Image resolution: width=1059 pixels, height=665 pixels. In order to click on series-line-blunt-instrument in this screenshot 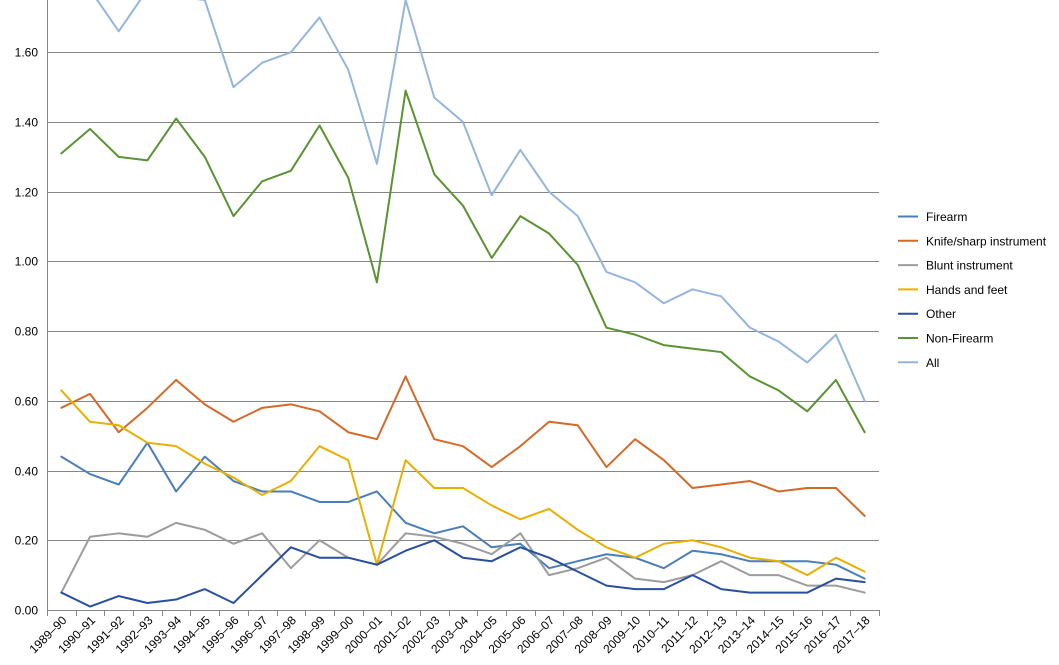, I will do `click(463, 557)`.